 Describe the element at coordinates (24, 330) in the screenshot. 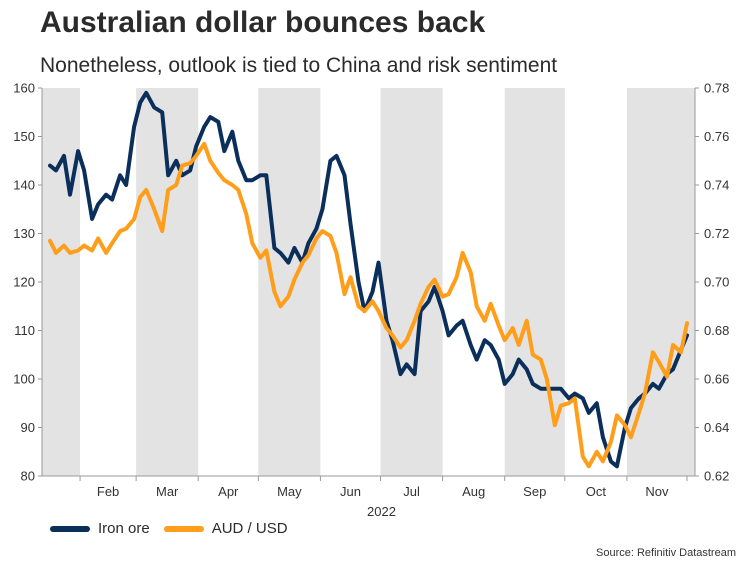

I see `left-tick-label: 110` at that location.